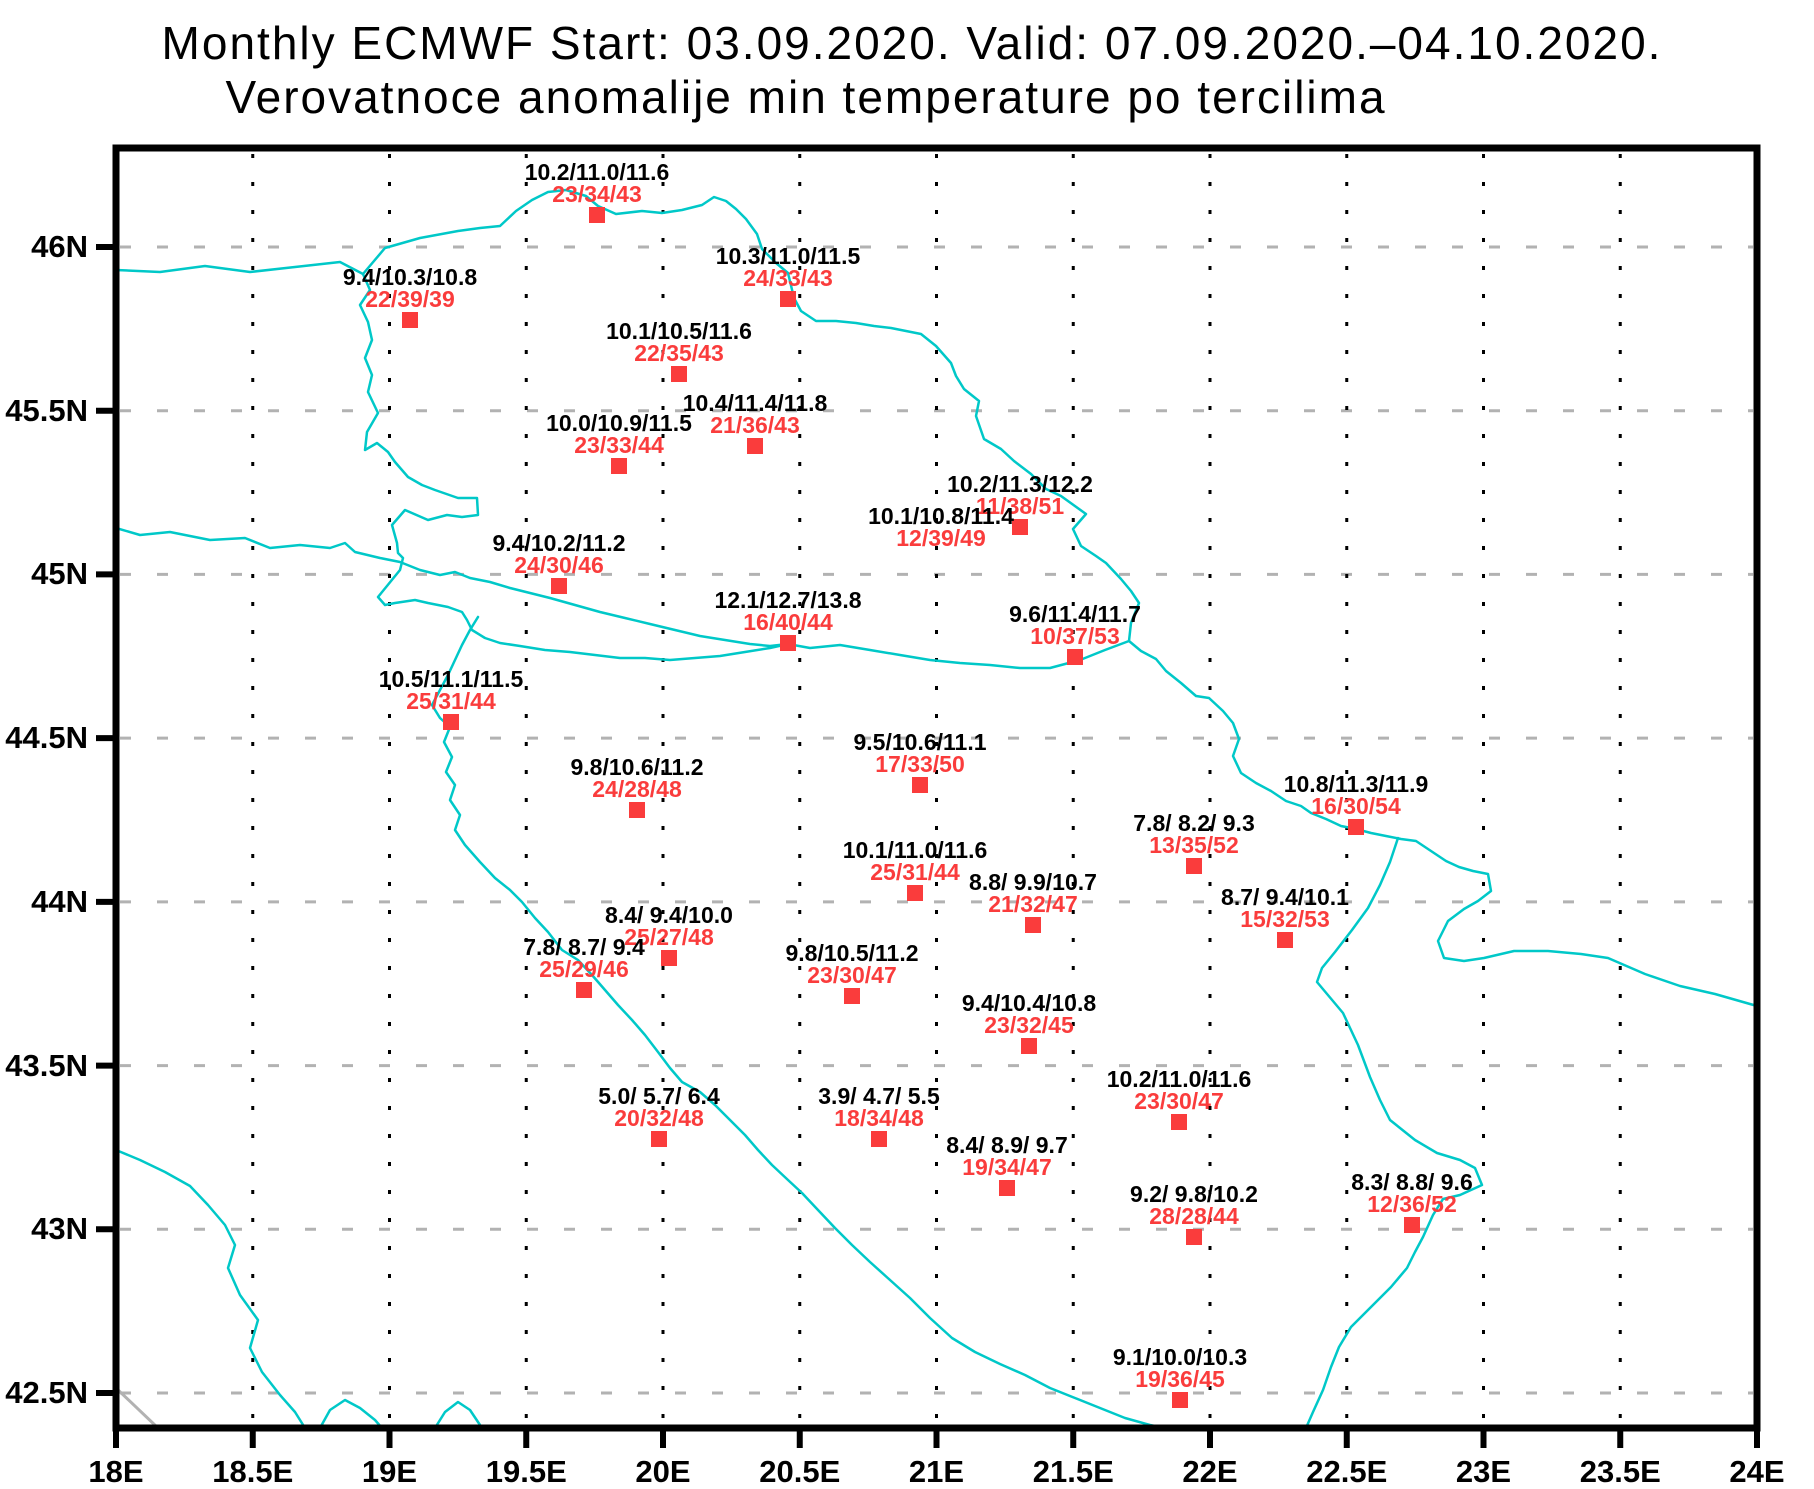 The width and height of the screenshot is (1814, 1489). Describe the element at coordinates (852, 953) in the screenshot. I see `station-tercile-values: 9.8/10.5/11.2` at that location.